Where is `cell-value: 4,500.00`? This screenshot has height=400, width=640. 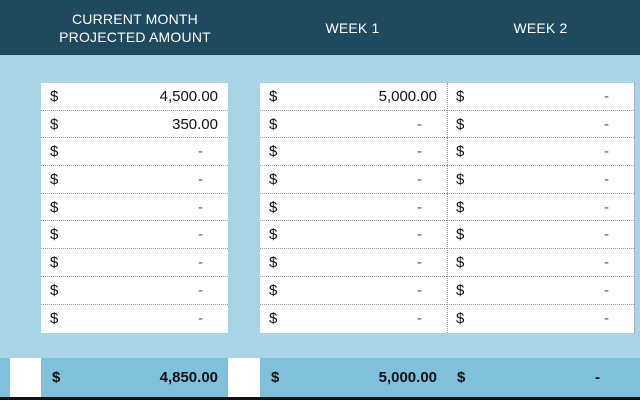 cell-value: 4,500.00 is located at coordinates (188, 96).